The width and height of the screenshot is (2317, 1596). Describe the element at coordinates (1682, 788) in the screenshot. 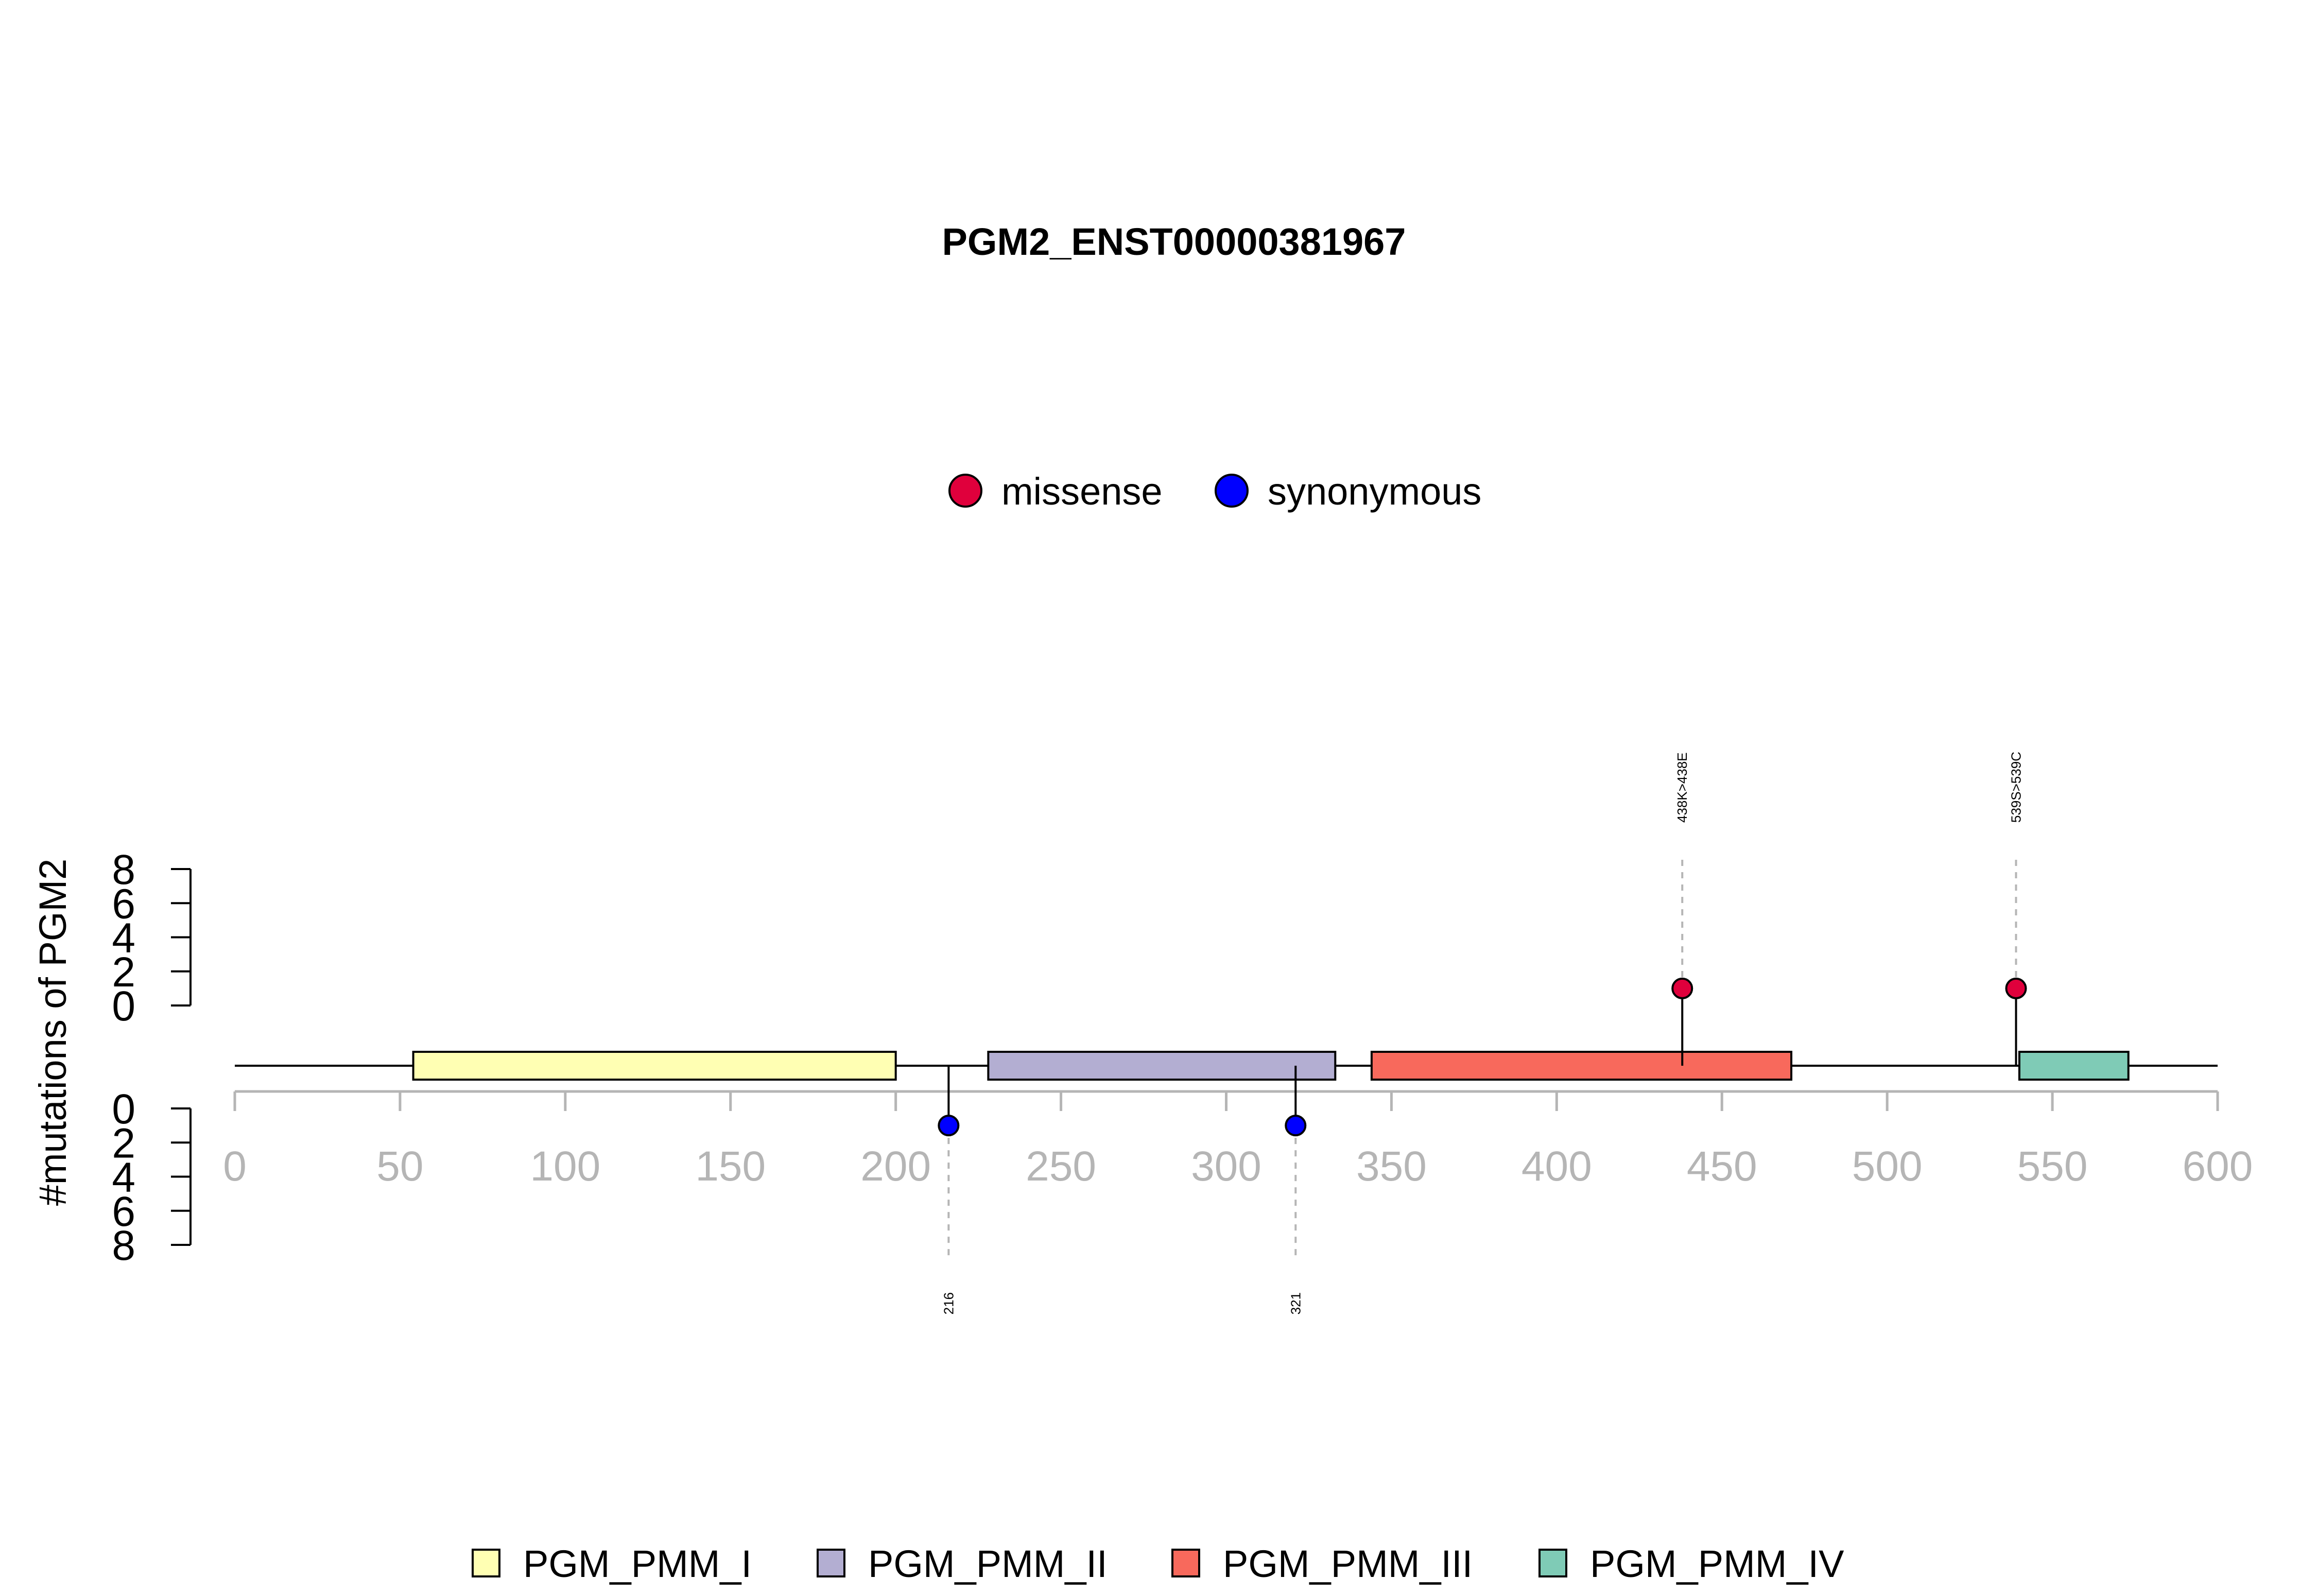

I see `mutation-label-438: 438K>438E` at that location.